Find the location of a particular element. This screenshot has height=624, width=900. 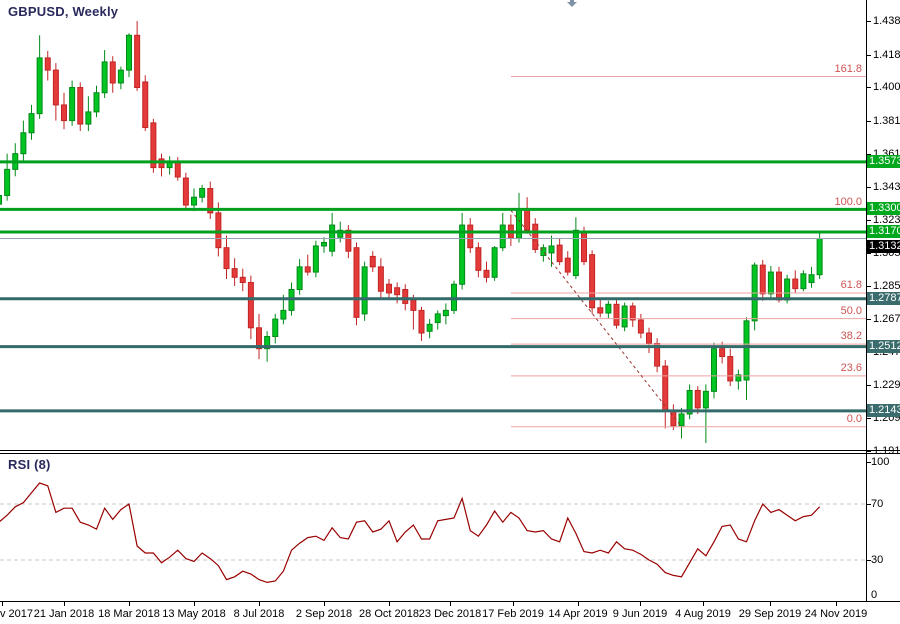

panel-separator-line is located at coordinates (450, 450).